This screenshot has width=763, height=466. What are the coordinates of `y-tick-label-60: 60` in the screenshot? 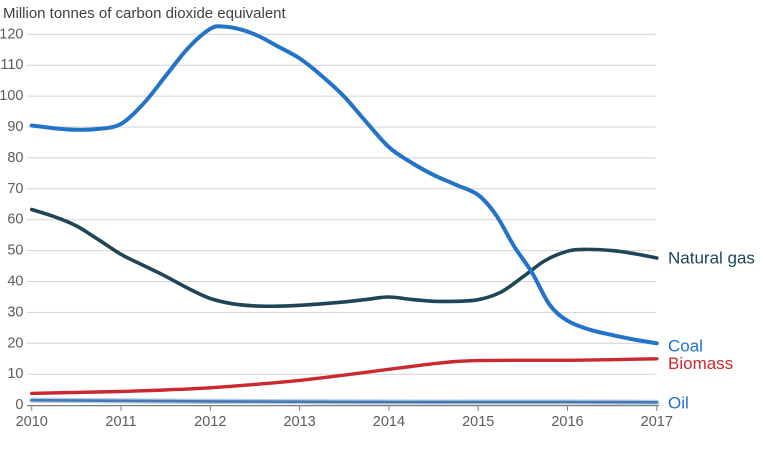 It's located at (15, 220).